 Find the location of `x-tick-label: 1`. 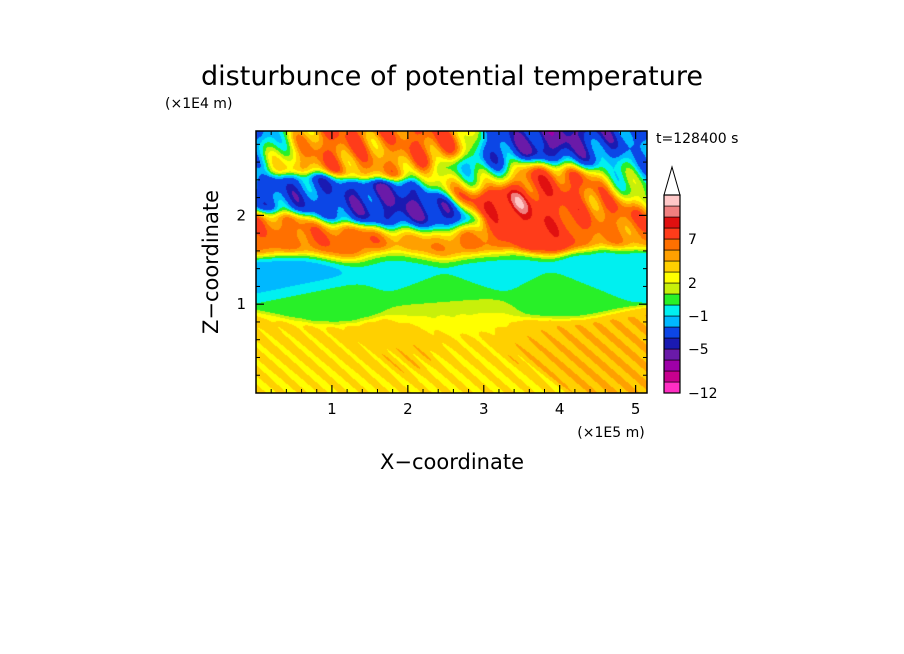

x-tick-label: 1 is located at coordinates (332, 409).